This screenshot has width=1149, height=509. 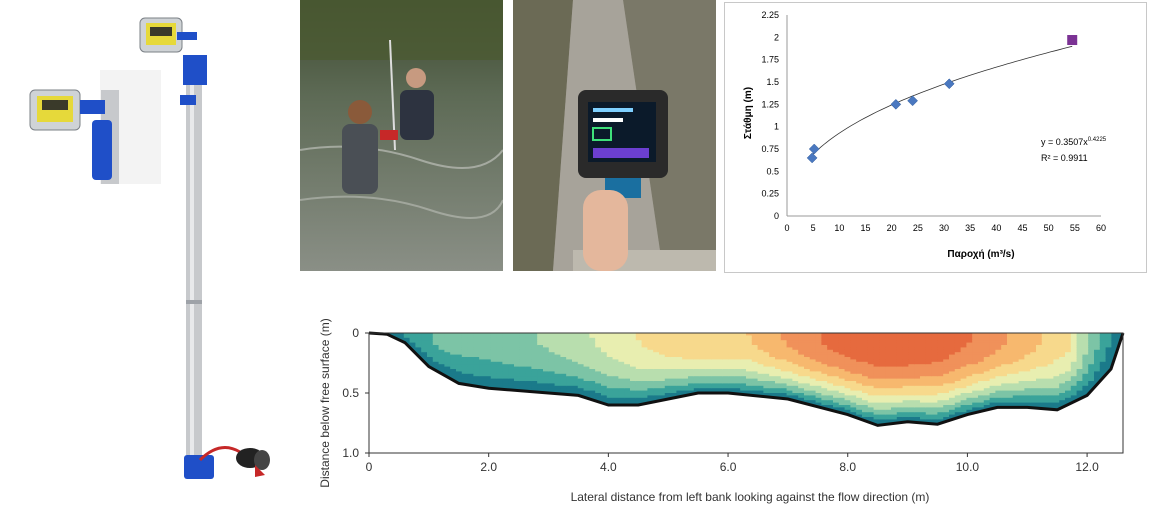 I want to click on rating-ylabel: Στάθμη (m), so click(x=748, y=113).